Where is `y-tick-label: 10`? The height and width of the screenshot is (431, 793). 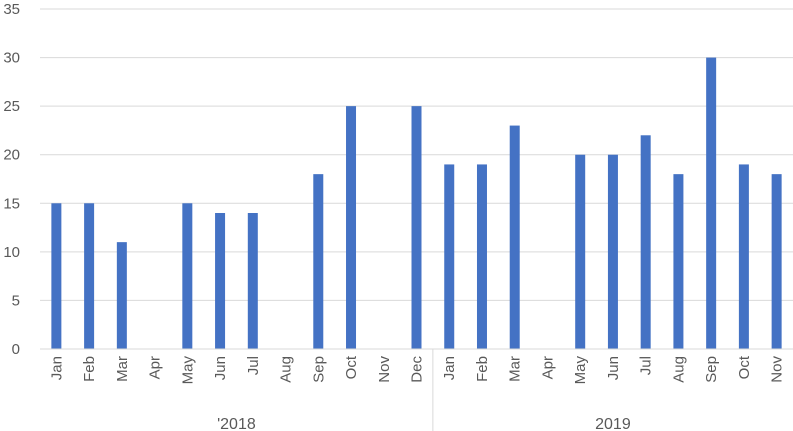
y-tick-label: 10 is located at coordinates (11, 252).